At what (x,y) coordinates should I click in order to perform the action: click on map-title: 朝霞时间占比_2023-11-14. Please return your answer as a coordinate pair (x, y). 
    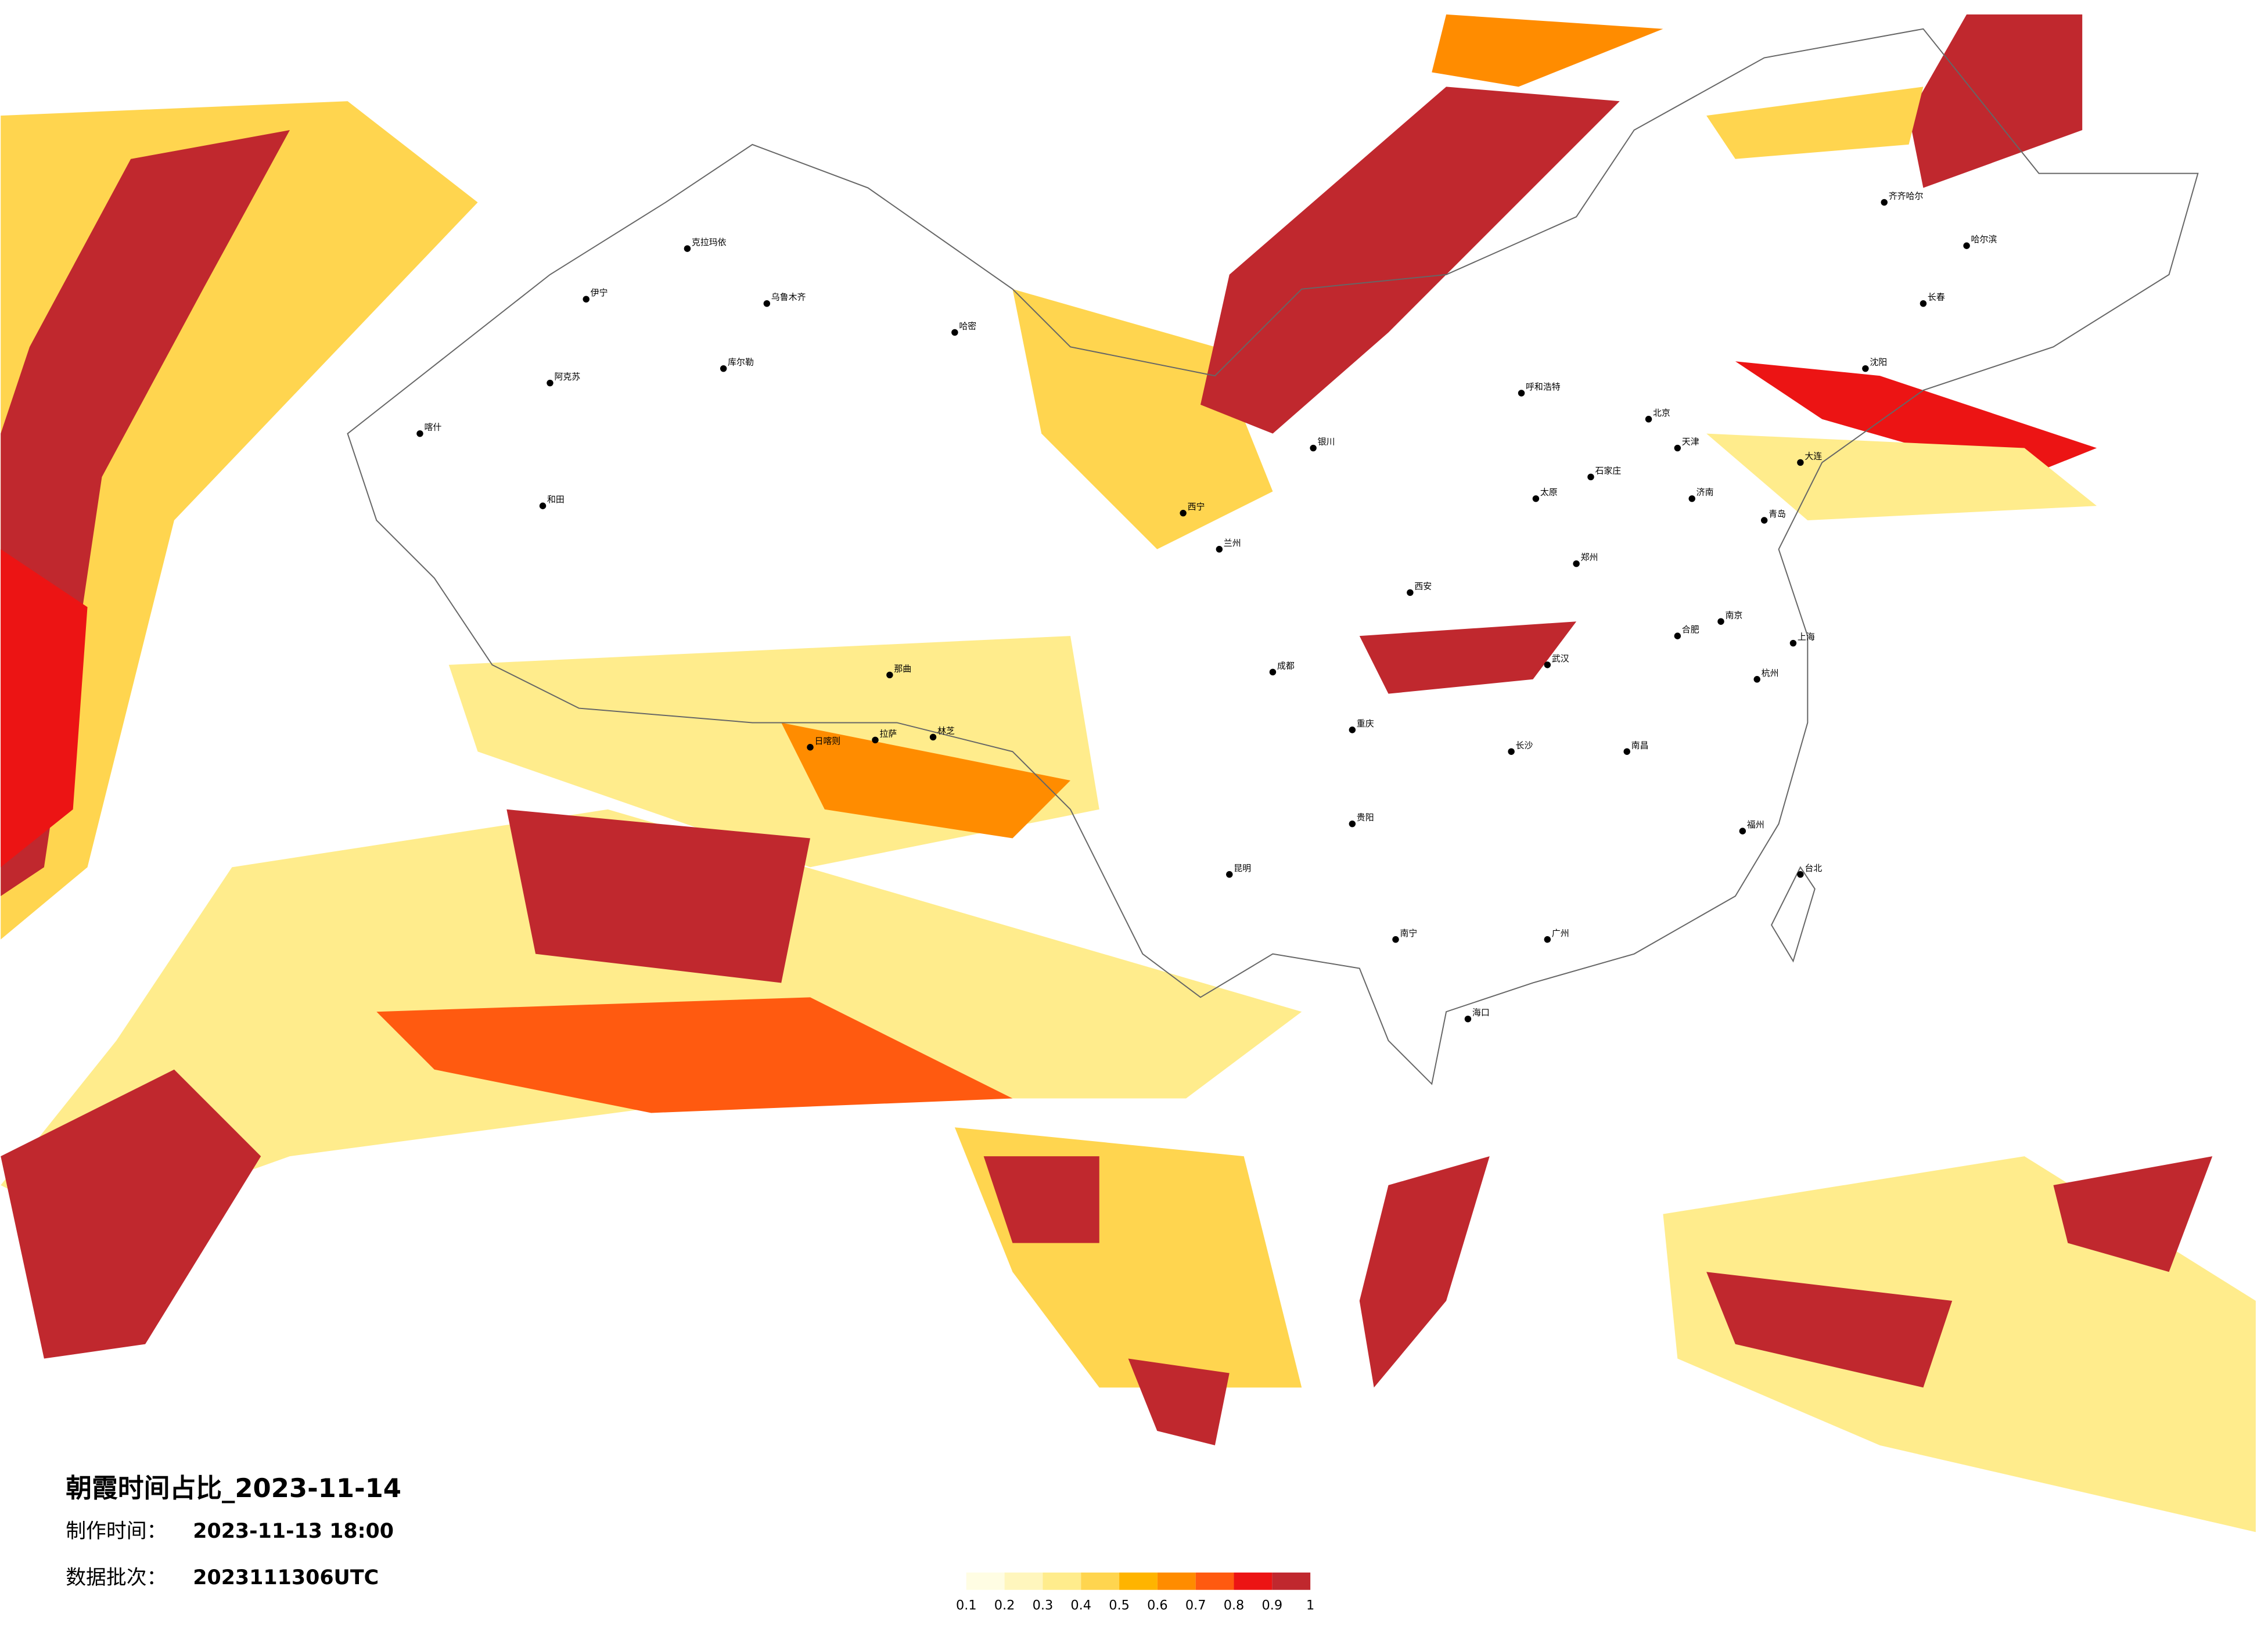
    Looking at the image, I should click on (233, 1488).